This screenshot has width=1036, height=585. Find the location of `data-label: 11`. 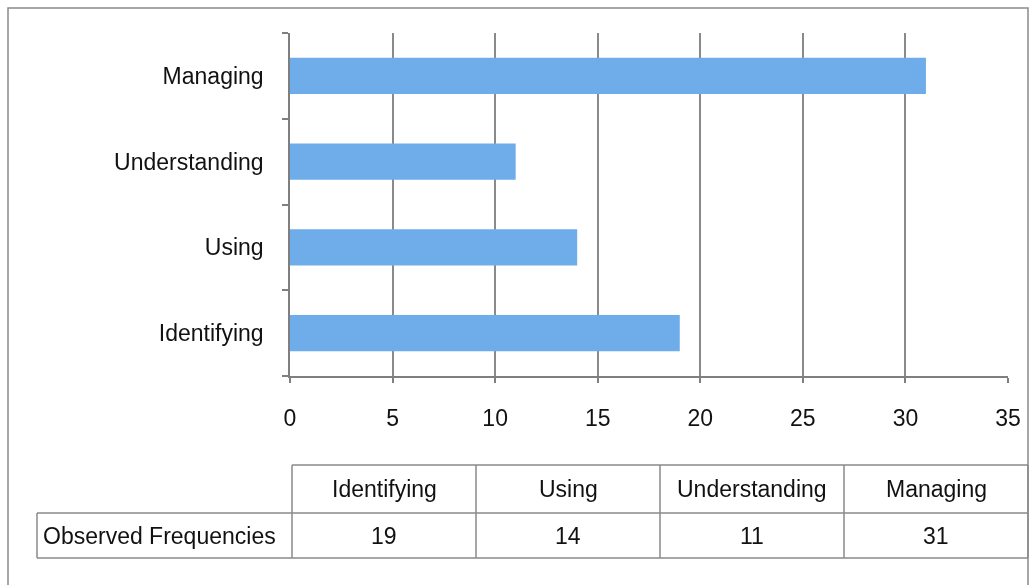

data-label: 11 is located at coordinates (752, 536).